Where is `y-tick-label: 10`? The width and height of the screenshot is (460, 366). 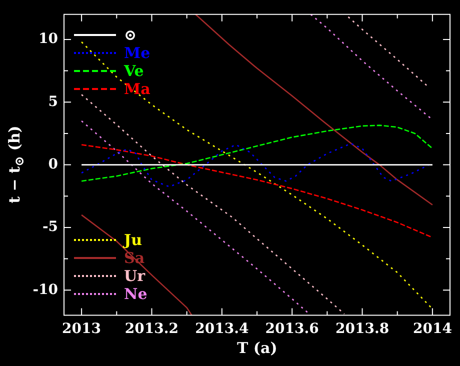
y-tick-label: 10 is located at coordinates (48, 39).